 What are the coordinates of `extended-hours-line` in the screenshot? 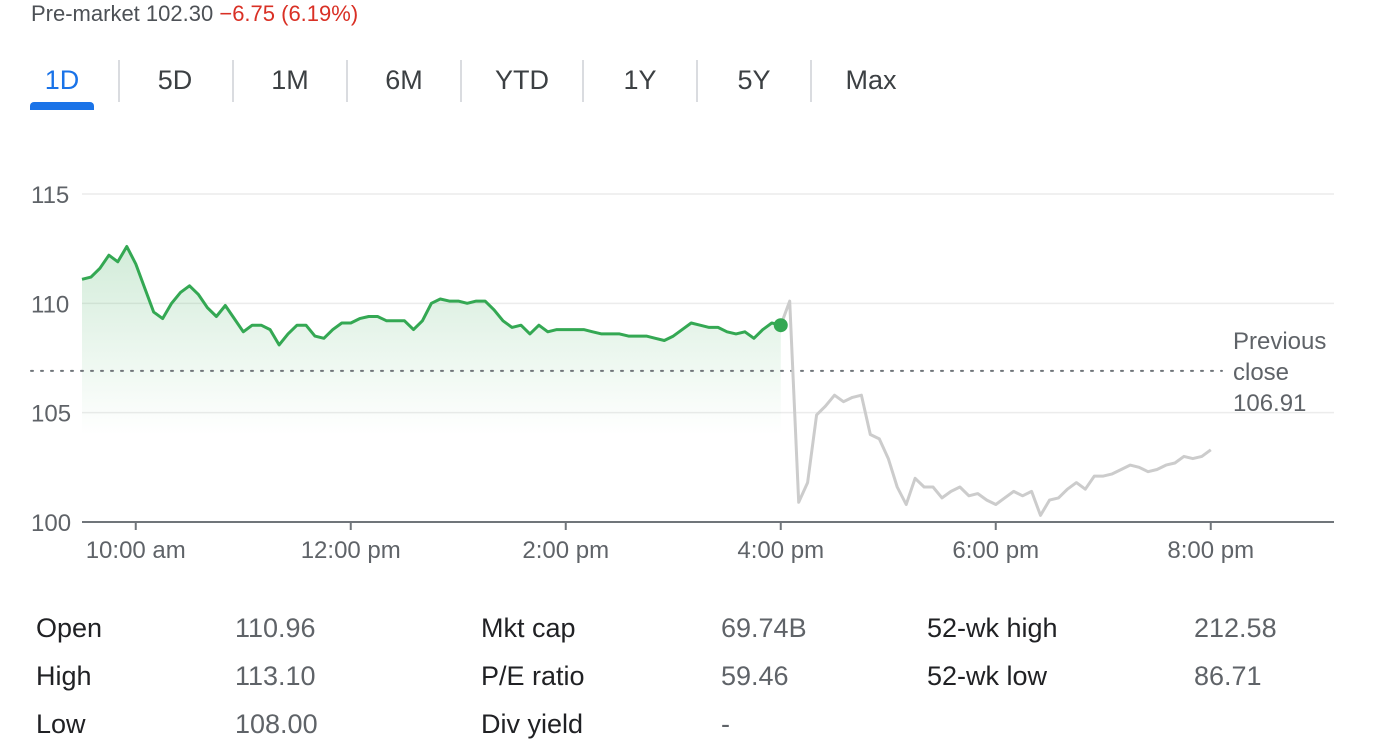 It's located at (995, 408).